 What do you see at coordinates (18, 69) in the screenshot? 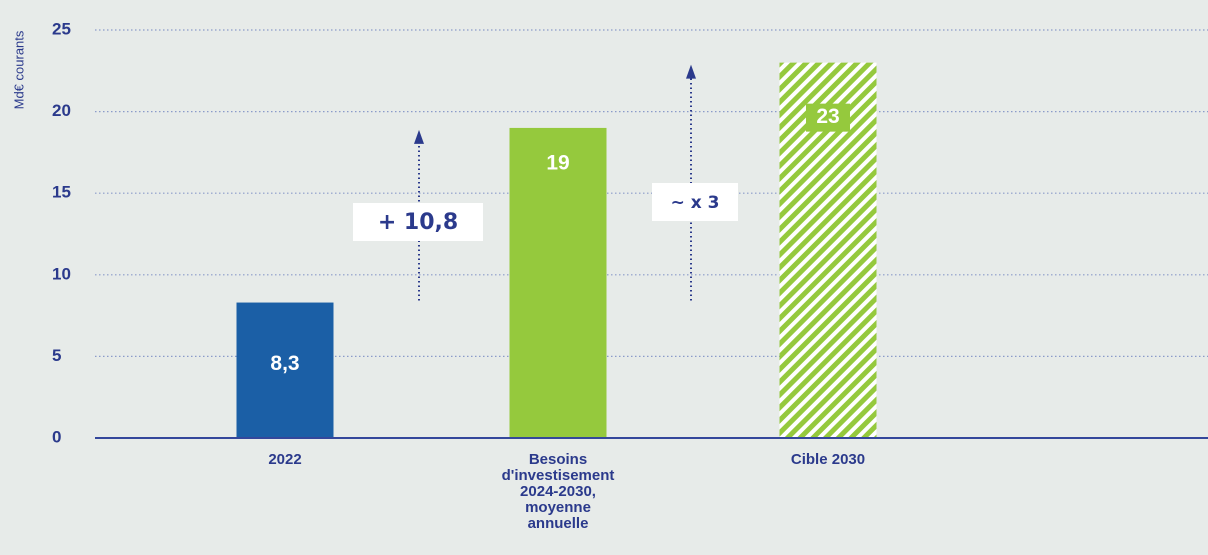
I see `y-axis-label: Md€ courants` at bounding box center [18, 69].